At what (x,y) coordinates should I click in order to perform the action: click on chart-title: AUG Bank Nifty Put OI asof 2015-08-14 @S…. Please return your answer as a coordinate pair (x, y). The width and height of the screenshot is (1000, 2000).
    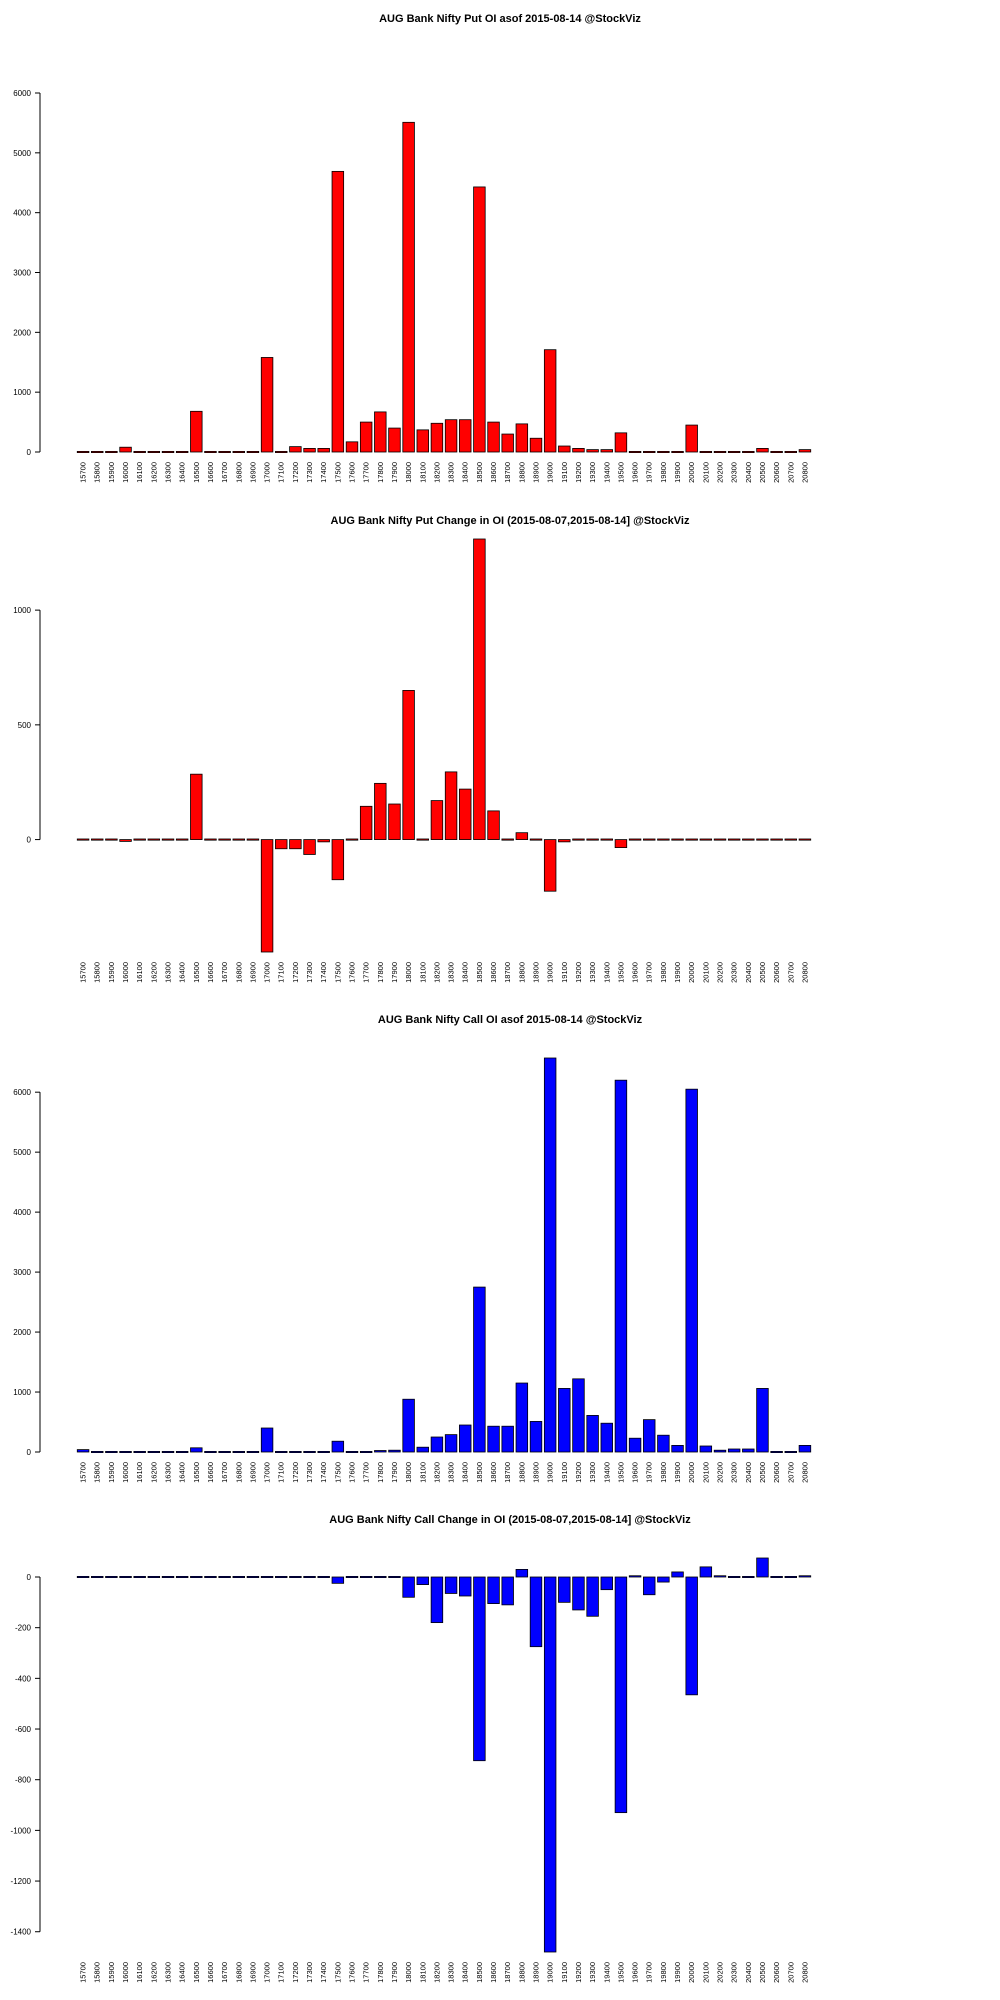
    Looking at the image, I should click on (510, 19).